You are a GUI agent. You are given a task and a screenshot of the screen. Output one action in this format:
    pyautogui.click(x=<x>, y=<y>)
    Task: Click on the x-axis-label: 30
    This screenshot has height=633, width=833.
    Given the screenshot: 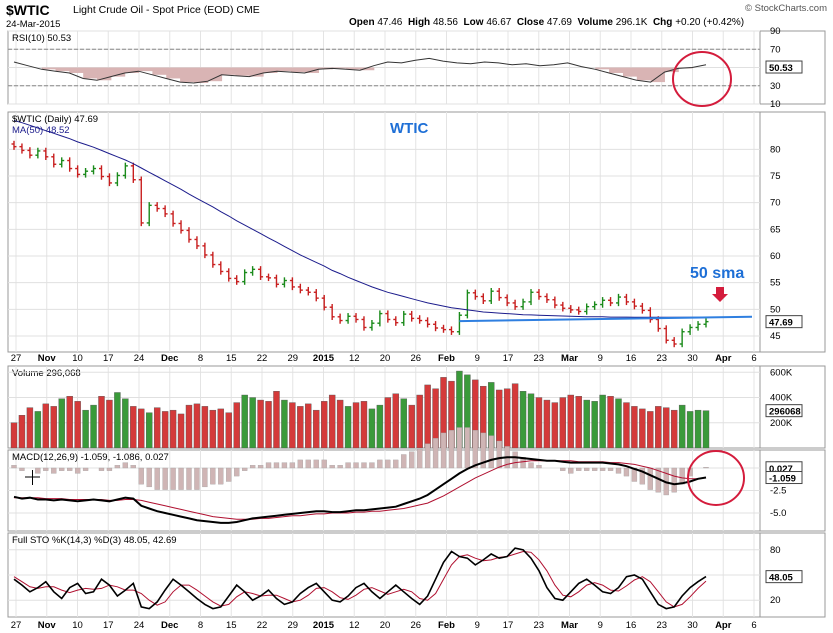 What is the action you would take?
    pyautogui.click(x=692, y=625)
    